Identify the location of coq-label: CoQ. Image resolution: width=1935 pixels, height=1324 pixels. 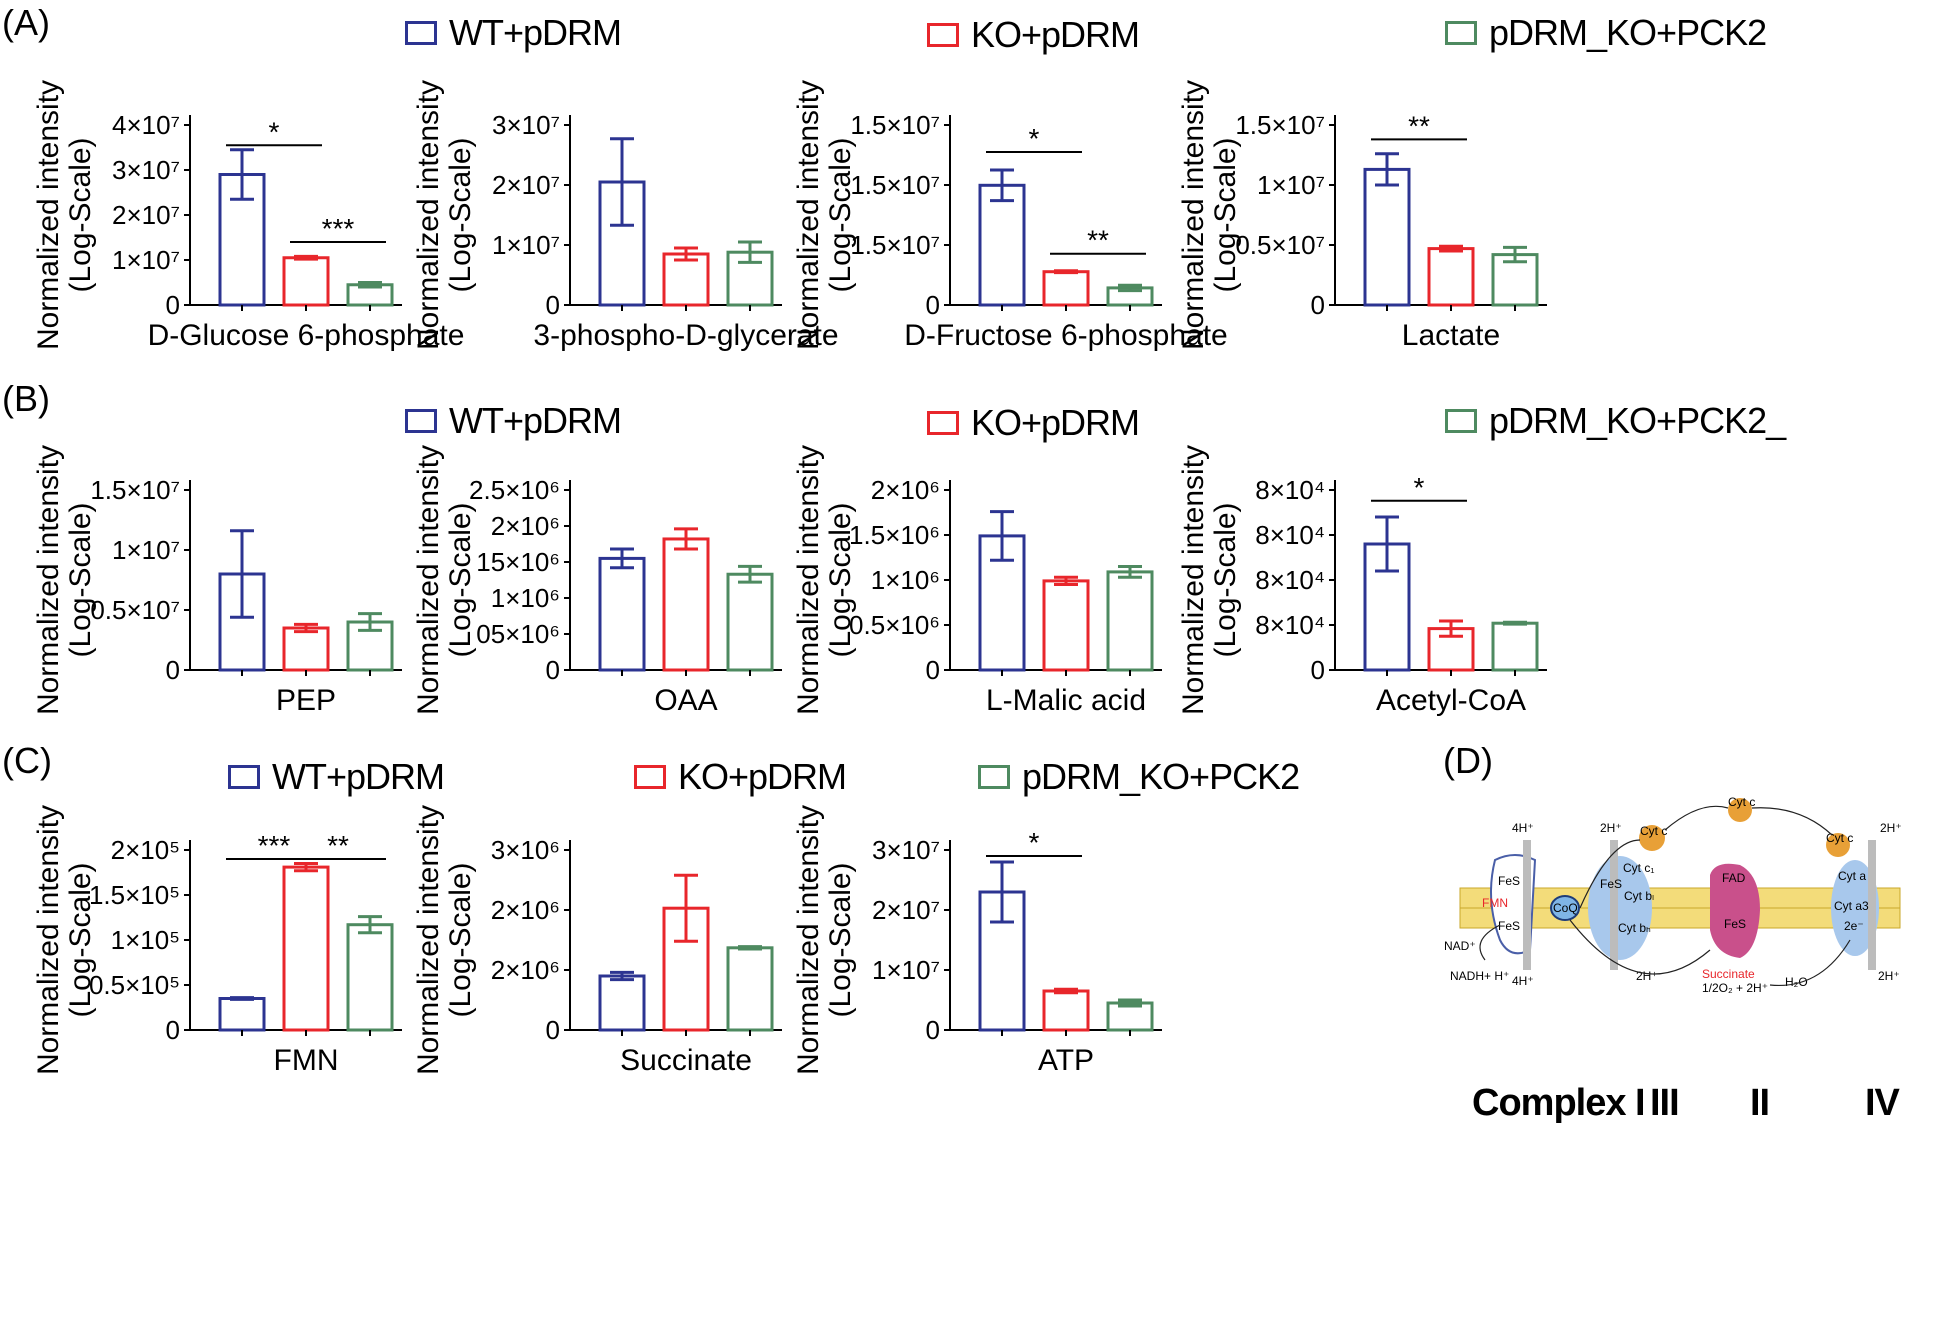
(1565, 908).